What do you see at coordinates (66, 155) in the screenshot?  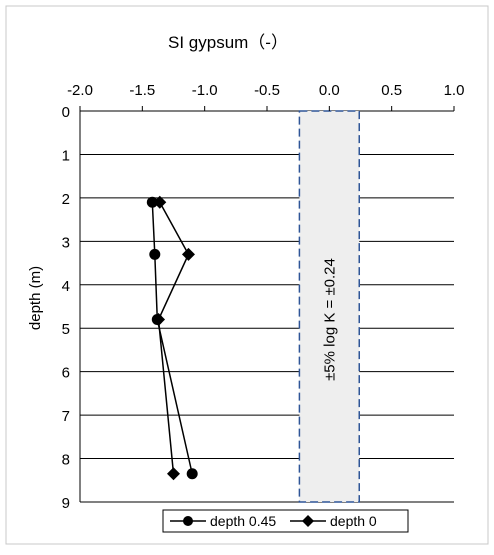 I see `y-tick-label-1: 1` at bounding box center [66, 155].